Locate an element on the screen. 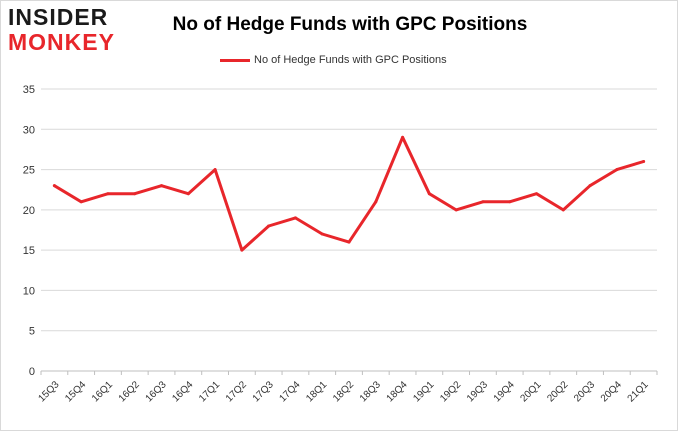 The width and height of the screenshot is (678, 431). x-tick-label: 16Q1 is located at coordinates (102, 391).